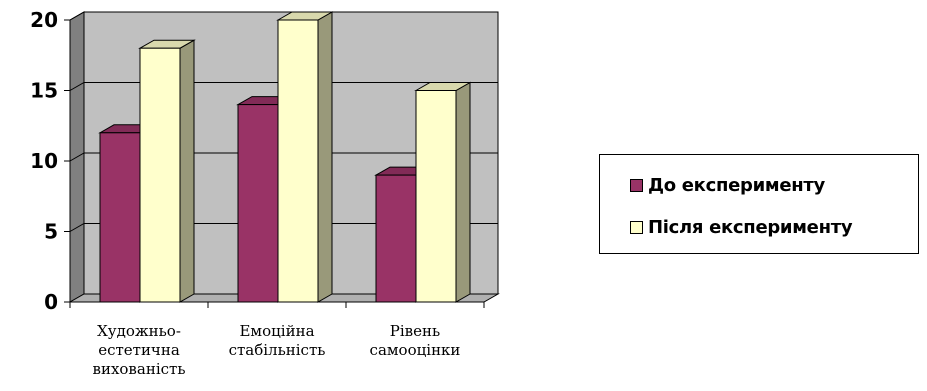  Describe the element at coordinates (139, 350) in the screenshot. I see `x-category-label: естетична` at that location.